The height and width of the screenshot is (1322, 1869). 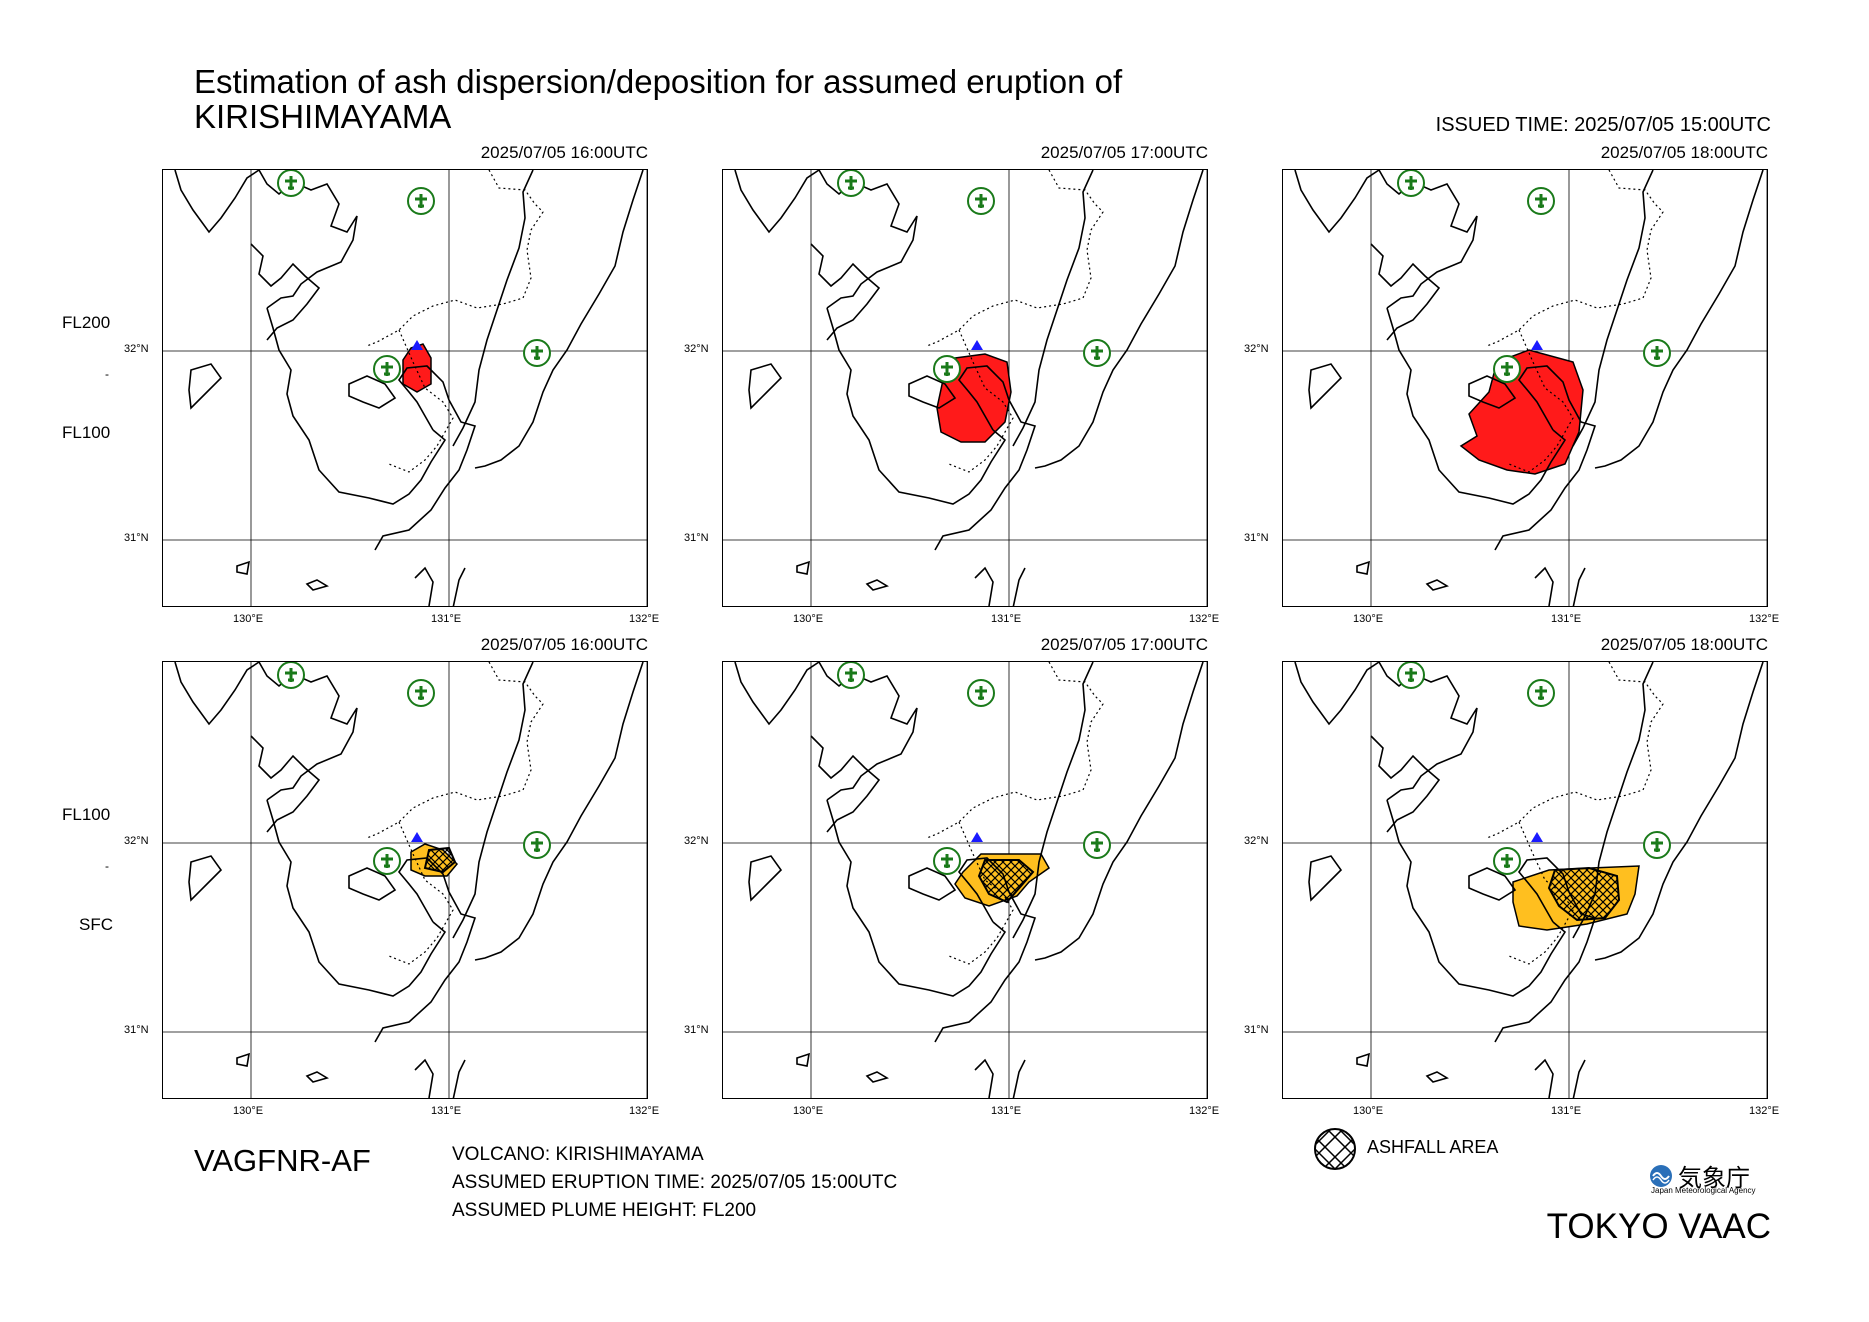 I want to click on vaac-name: TOKYO VAAC, so click(x=1658, y=1226).